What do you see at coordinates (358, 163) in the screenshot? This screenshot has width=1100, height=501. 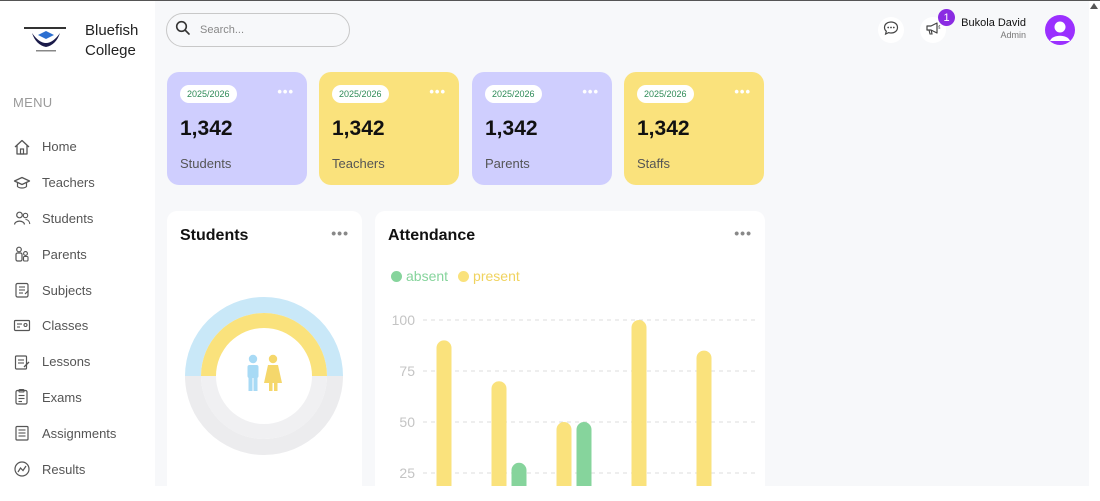 I see `card-label: Teachers` at bounding box center [358, 163].